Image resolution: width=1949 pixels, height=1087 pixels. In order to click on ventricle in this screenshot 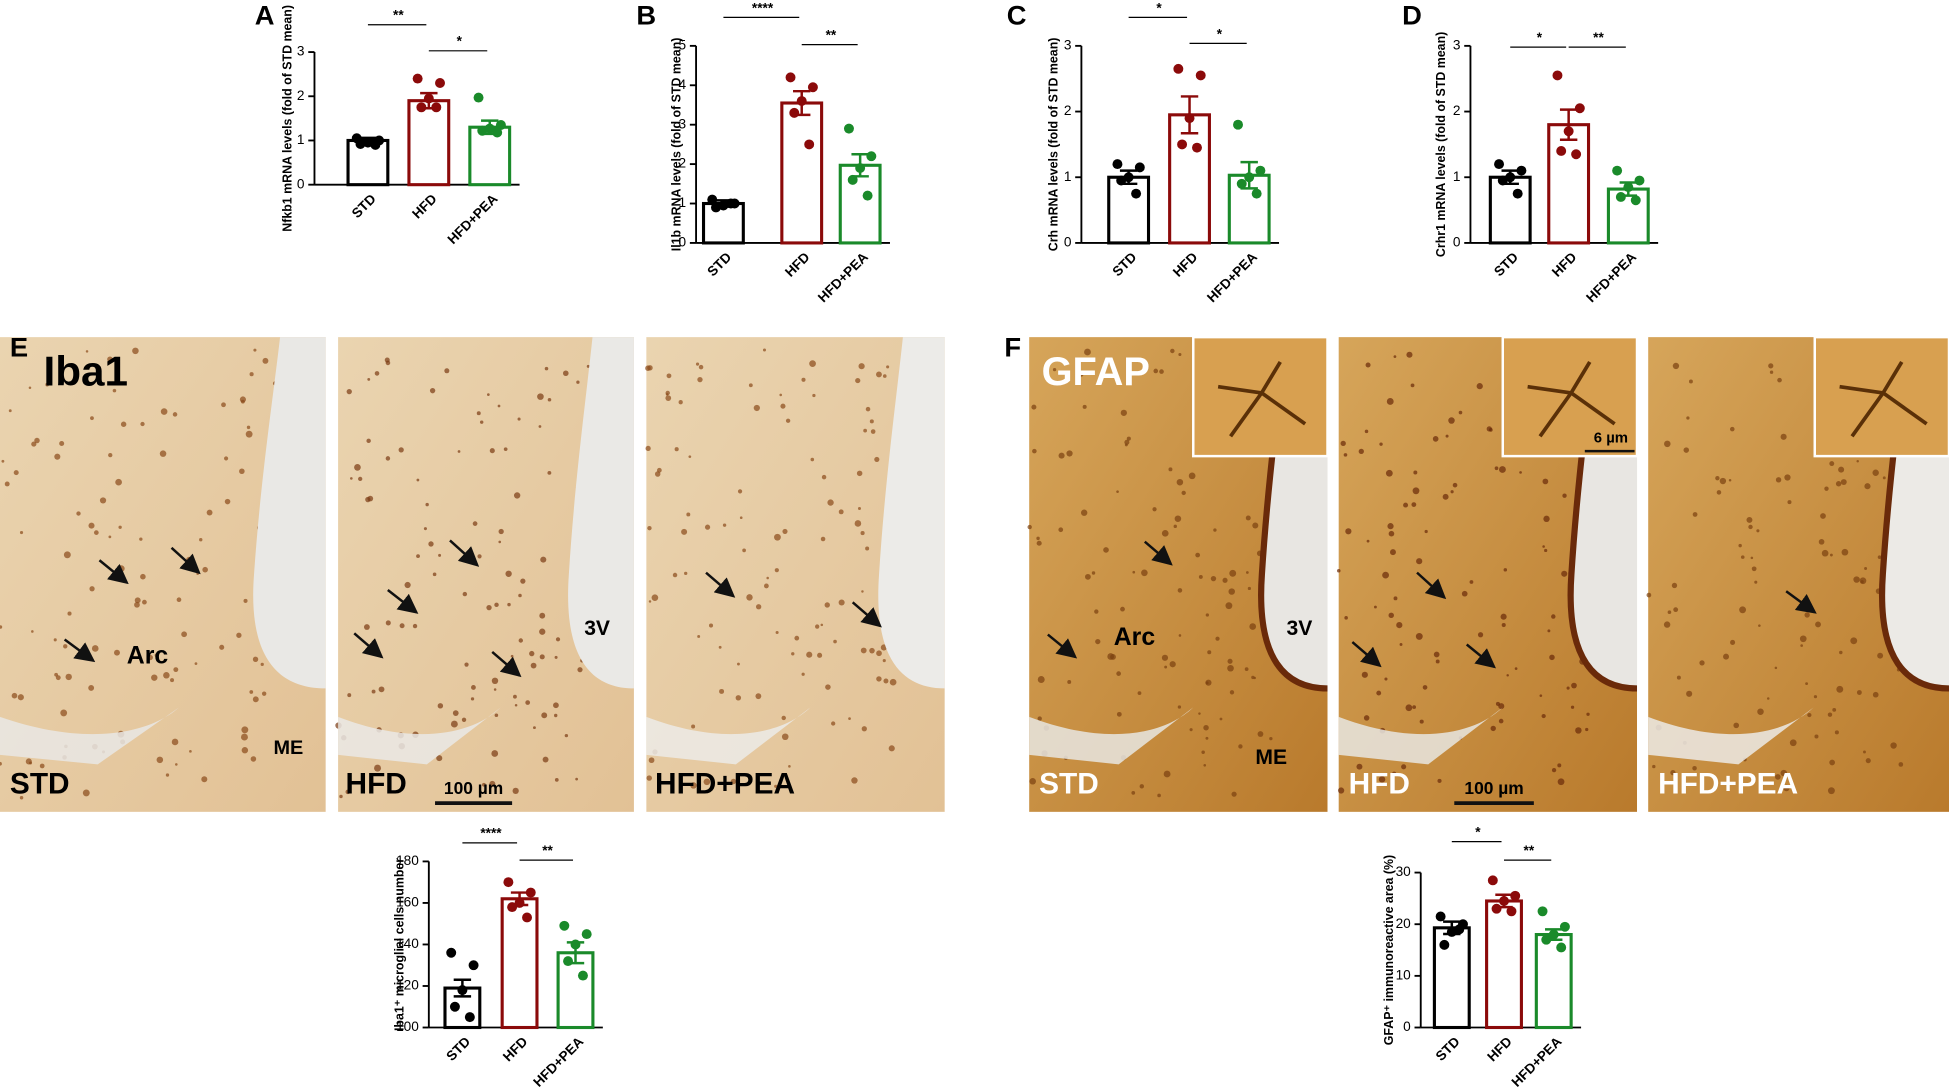, I will do `click(289, 513)`.